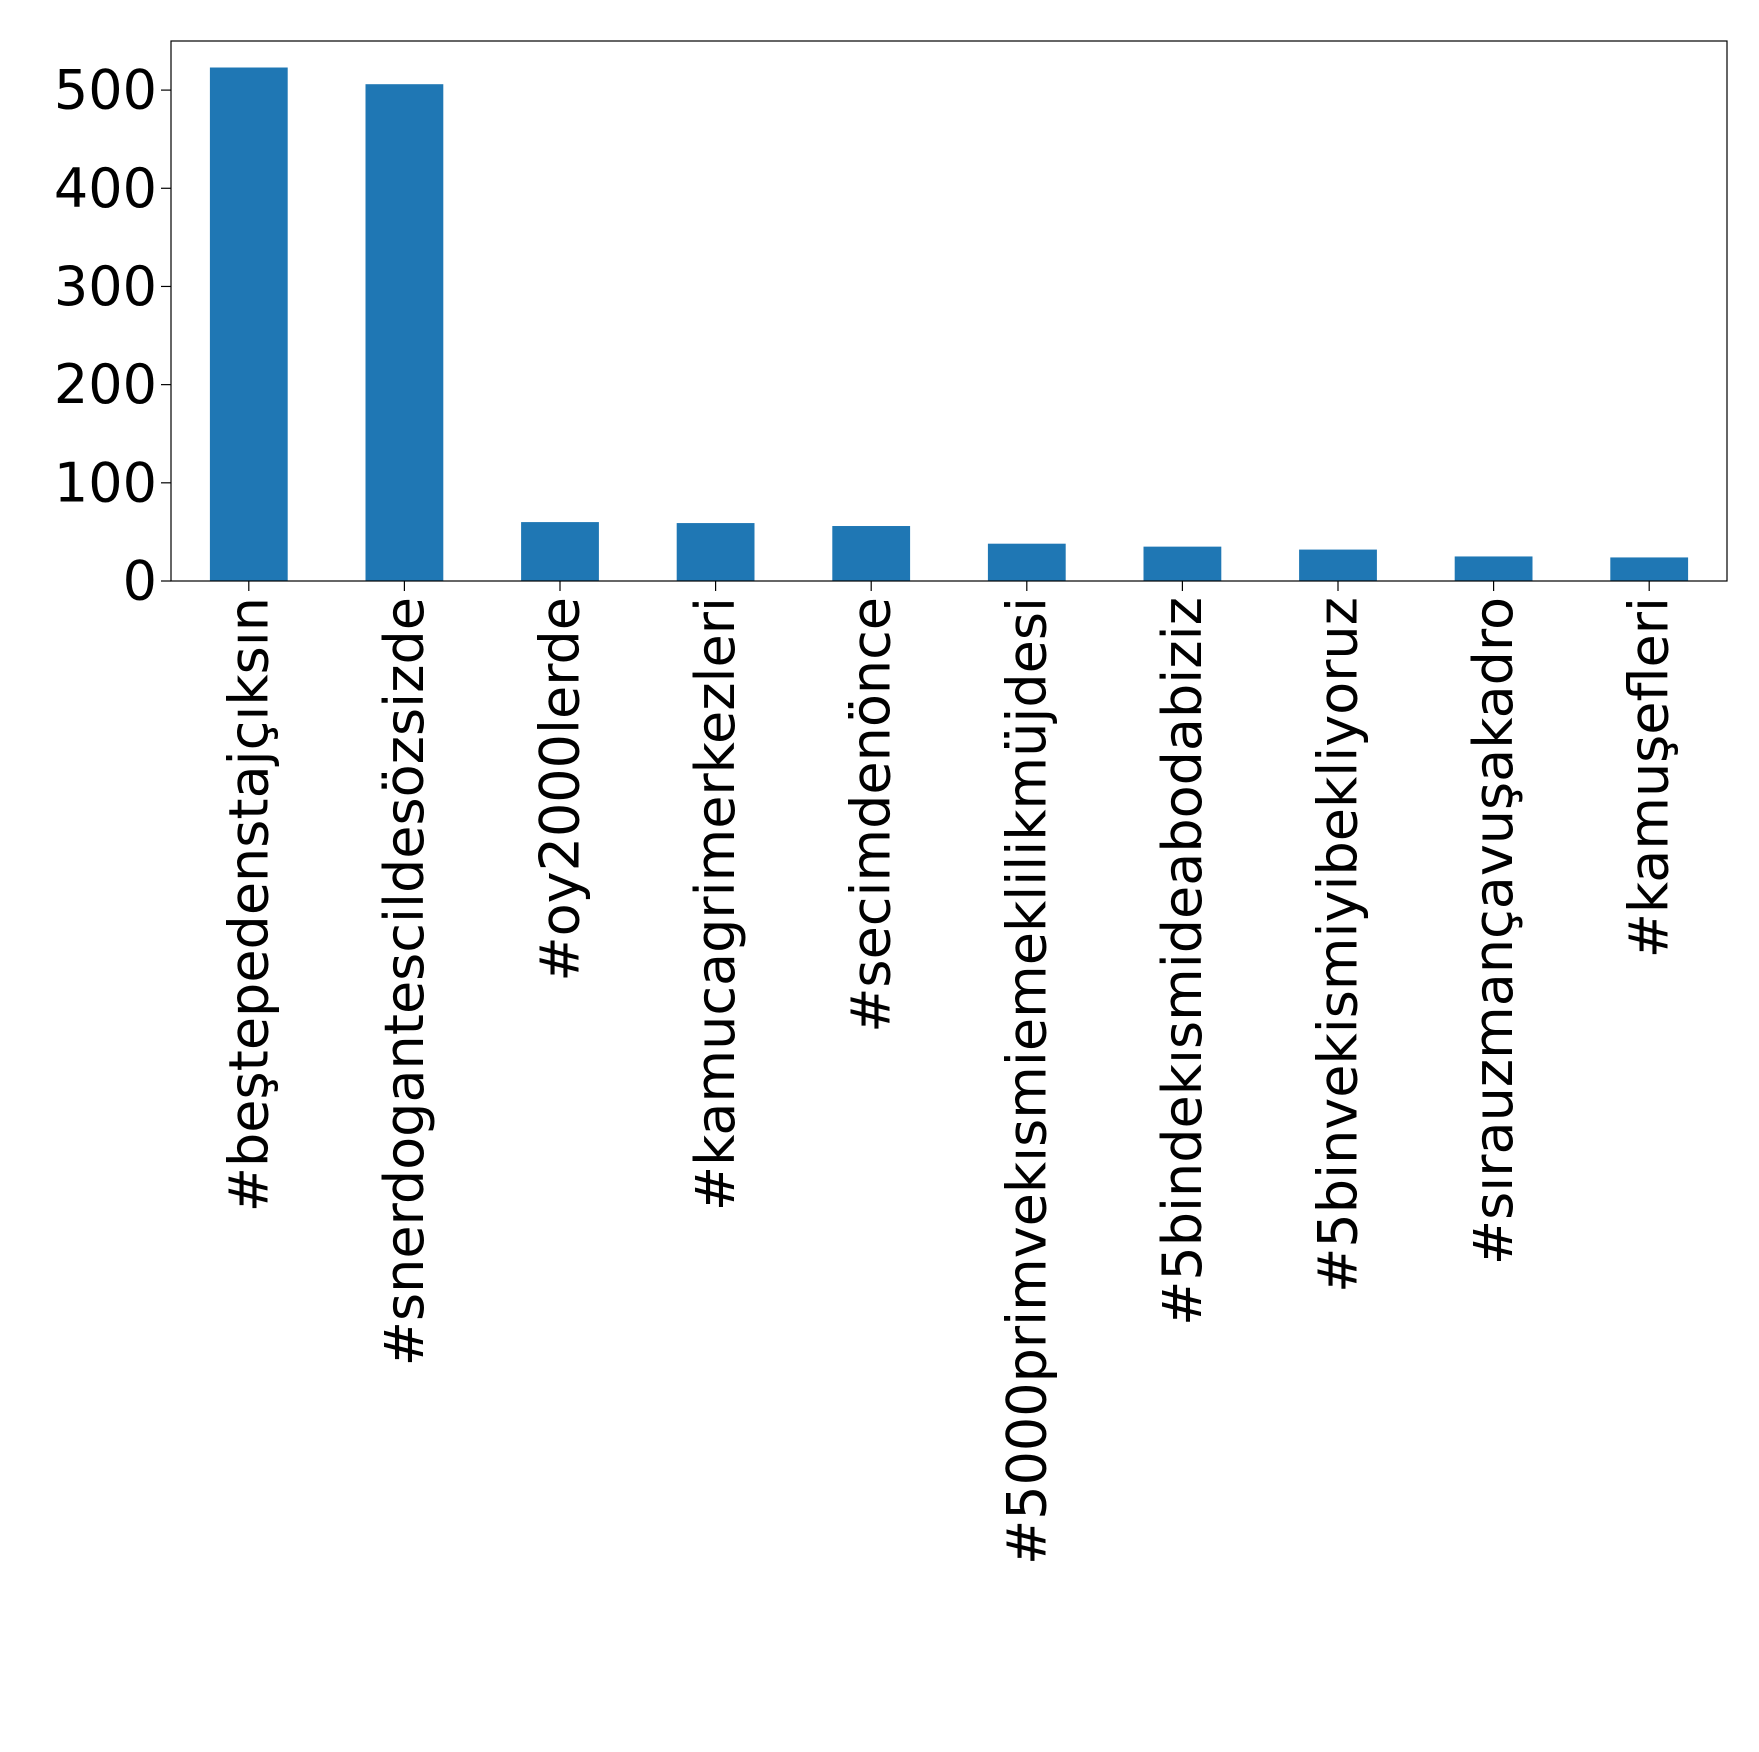 The height and width of the screenshot is (1752, 1759). What do you see at coordinates (105, 286) in the screenshot?
I see `y-tick-label: 300` at bounding box center [105, 286].